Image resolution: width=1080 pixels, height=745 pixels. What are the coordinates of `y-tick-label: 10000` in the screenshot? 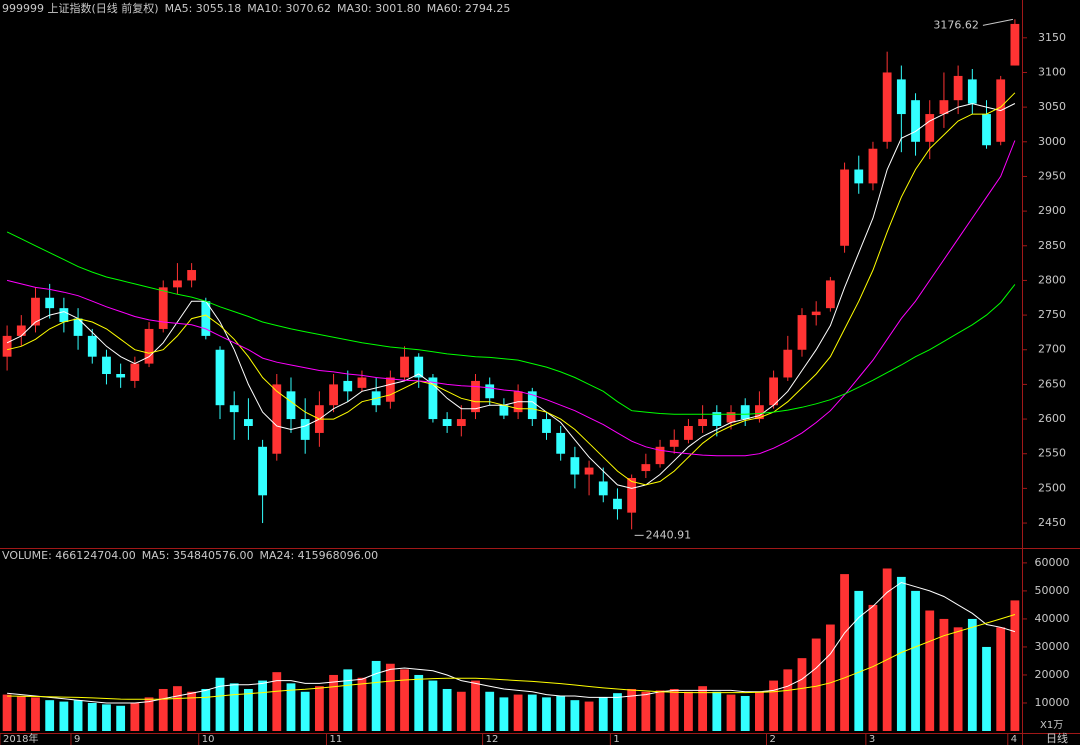 It's located at (1052, 702).